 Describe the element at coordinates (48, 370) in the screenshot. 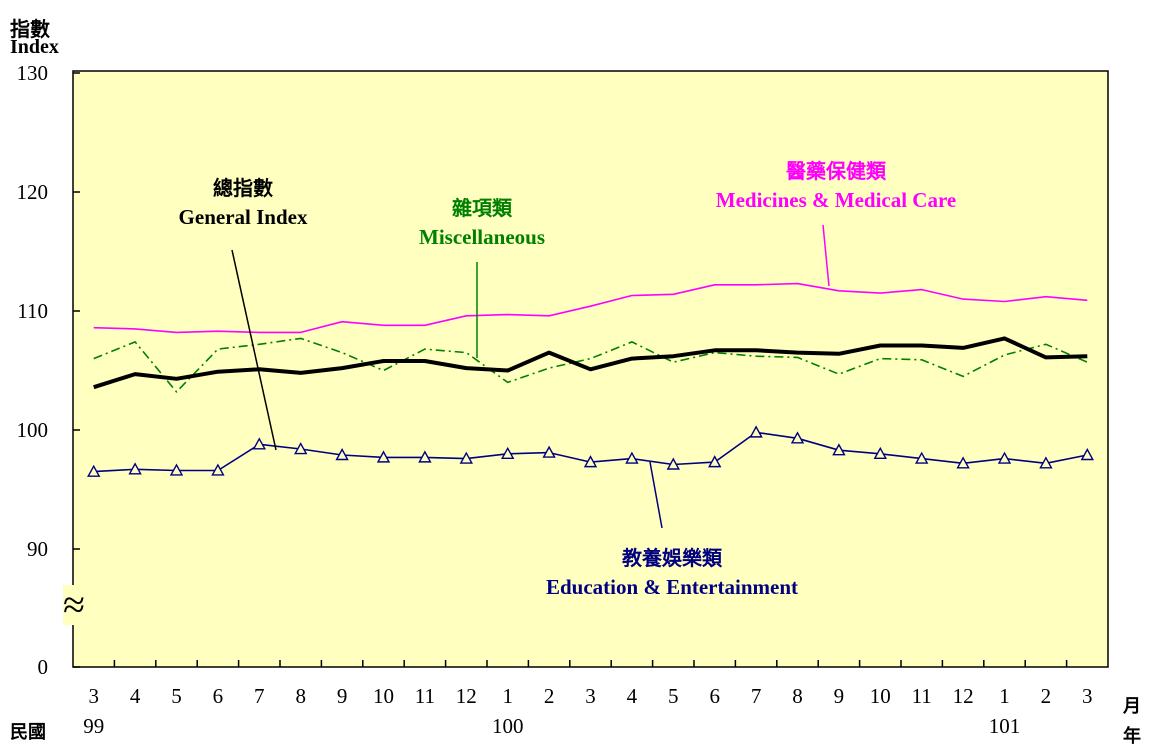

I see `y-axis: 0 90 100 110 120 130` at that location.